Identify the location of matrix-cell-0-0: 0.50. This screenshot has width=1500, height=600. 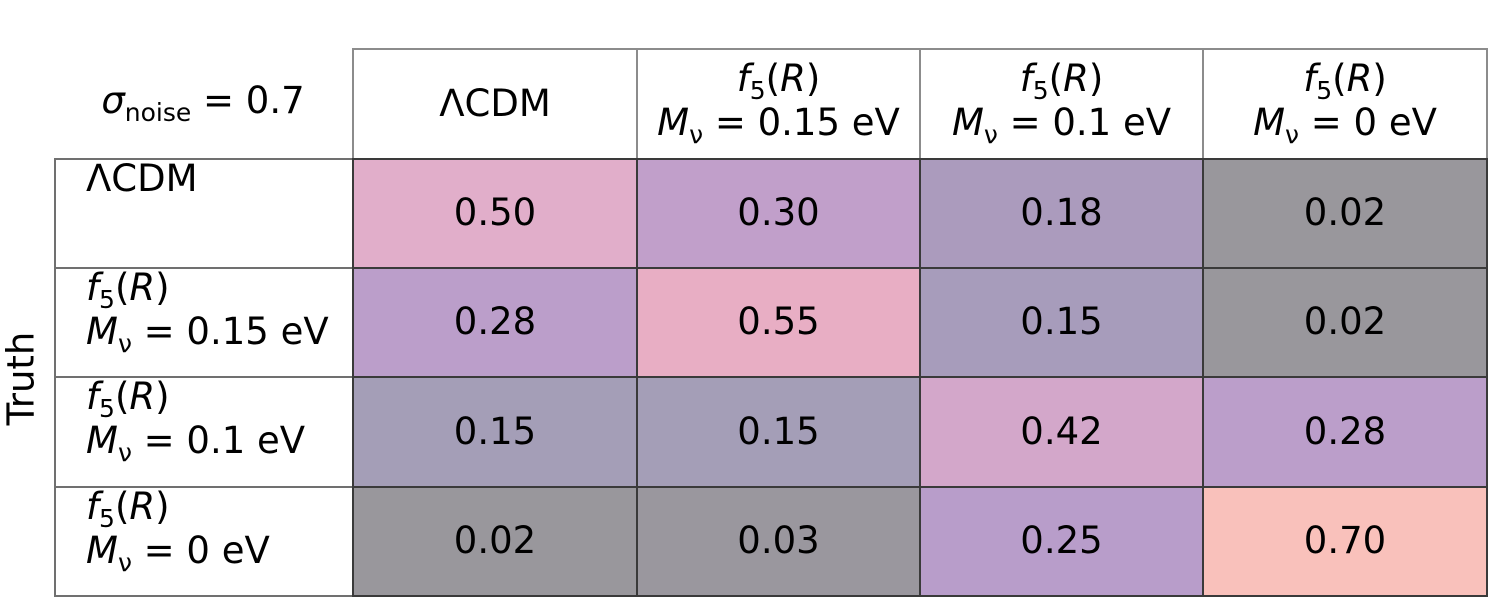
(495, 213).